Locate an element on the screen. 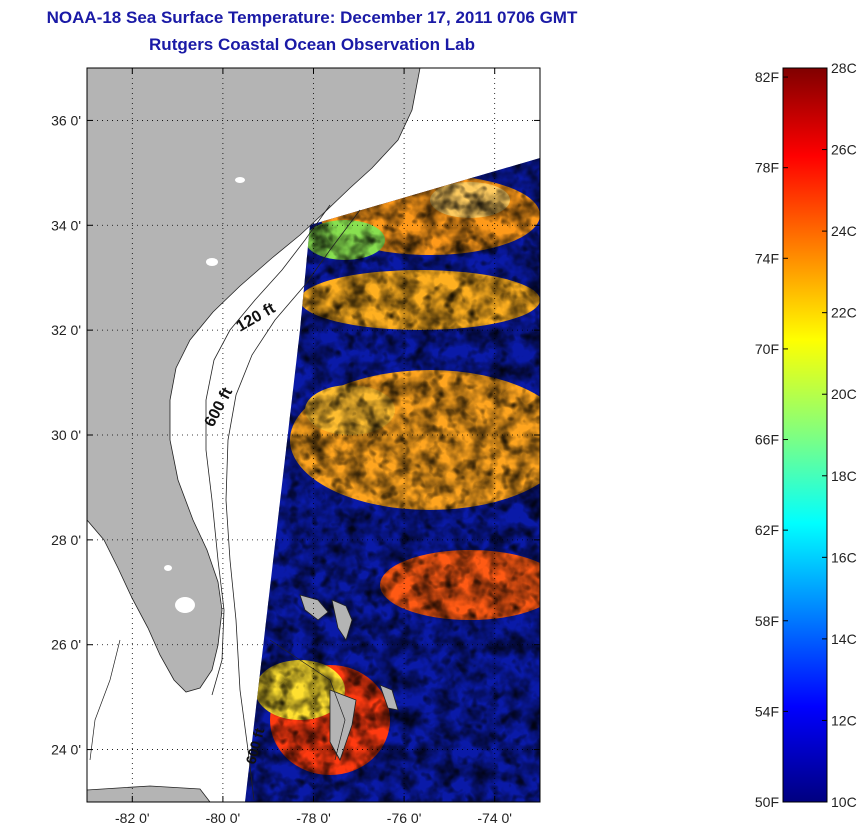  lon-tick-label: -80 0' is located at coordinates (223, 818).